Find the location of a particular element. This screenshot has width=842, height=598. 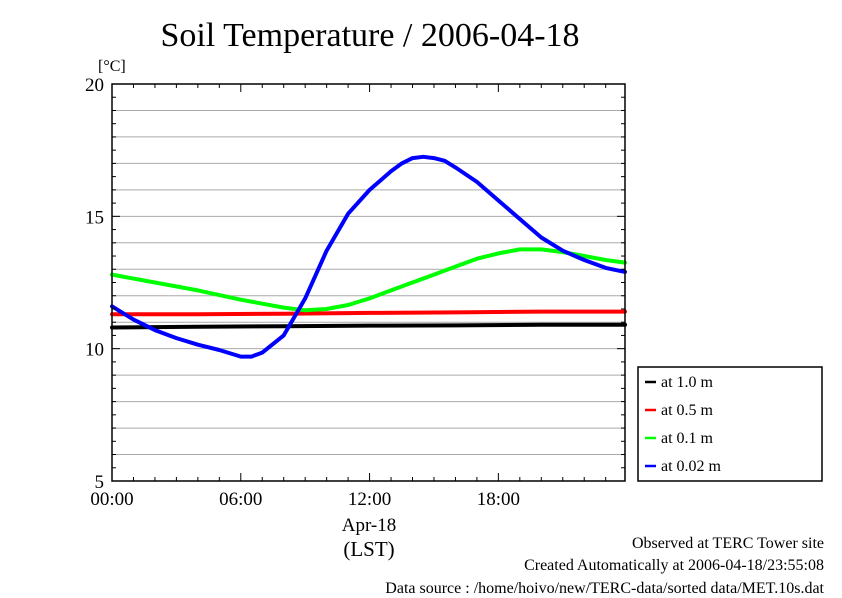

footer-observed: Observed at TERC Tower site is located at coordinates (727, 543).